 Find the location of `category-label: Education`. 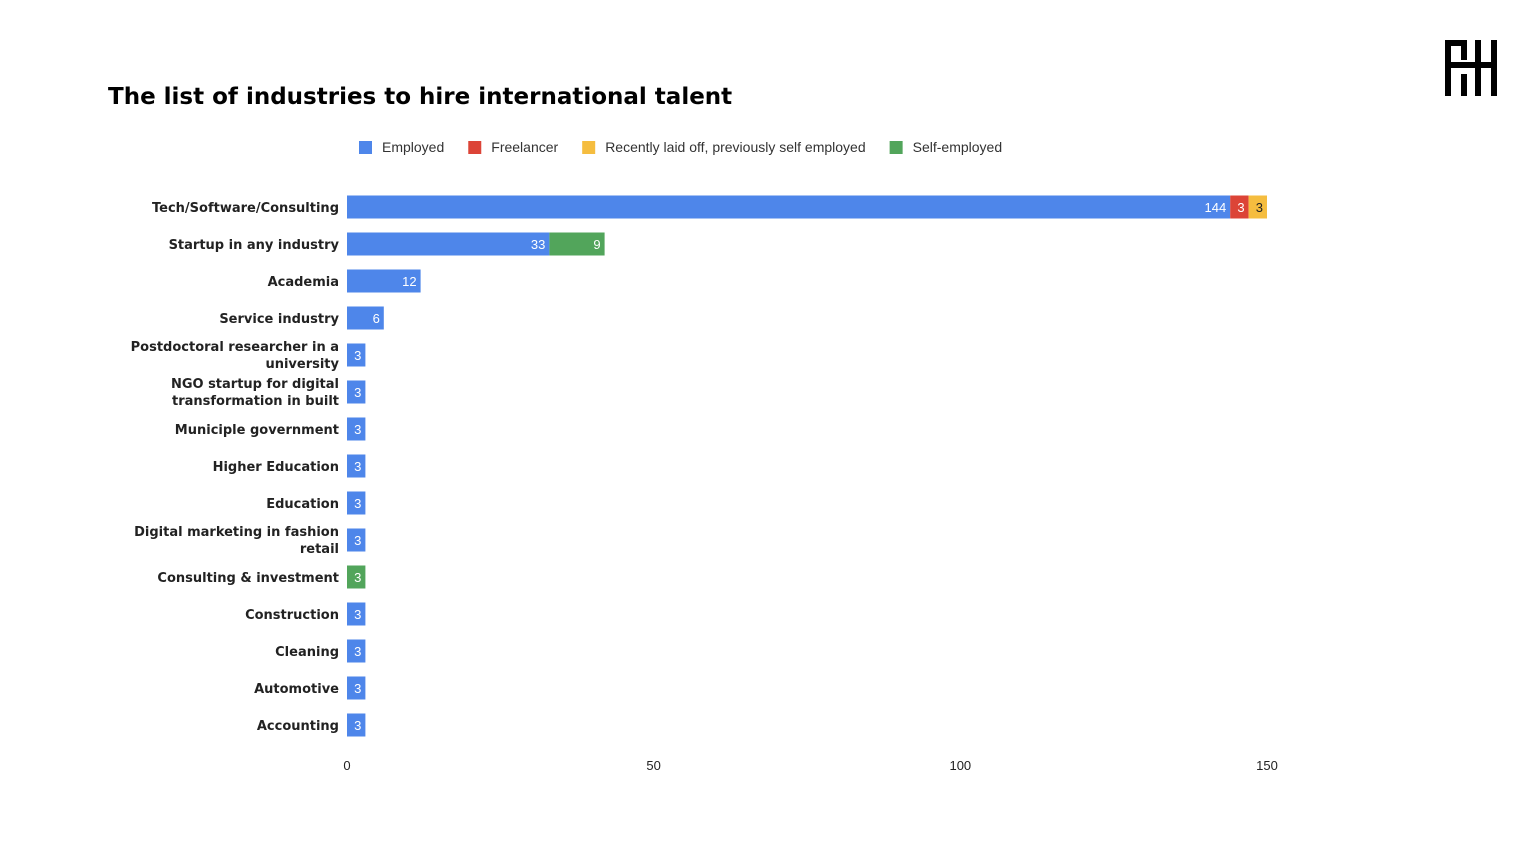

category-label: Education is located at coordinates (302, 504).